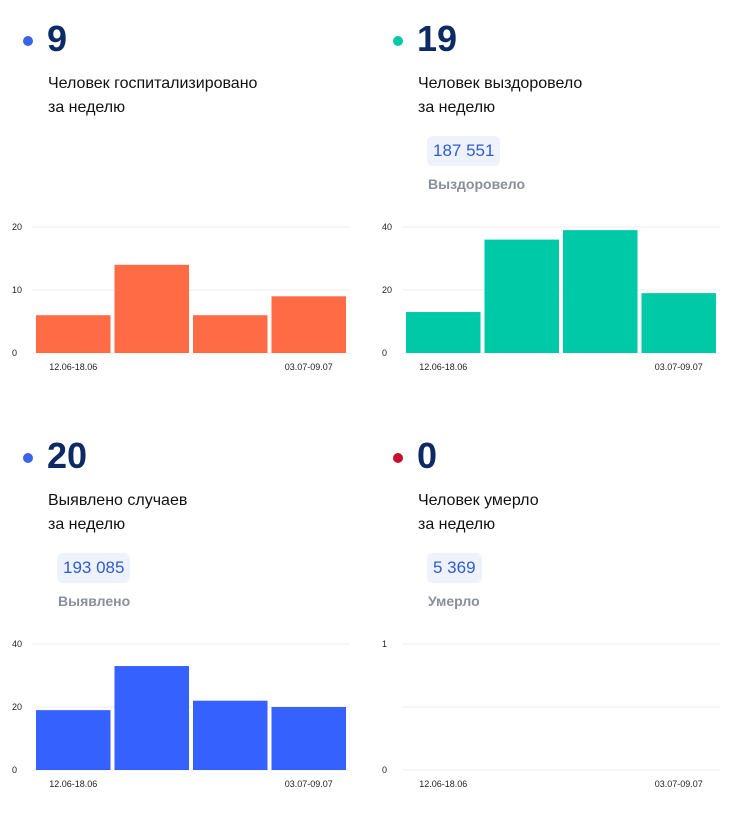  Describe the element at coordinates (94, 568) in the screenshot. I see `total-badge: 193 085` at that location.